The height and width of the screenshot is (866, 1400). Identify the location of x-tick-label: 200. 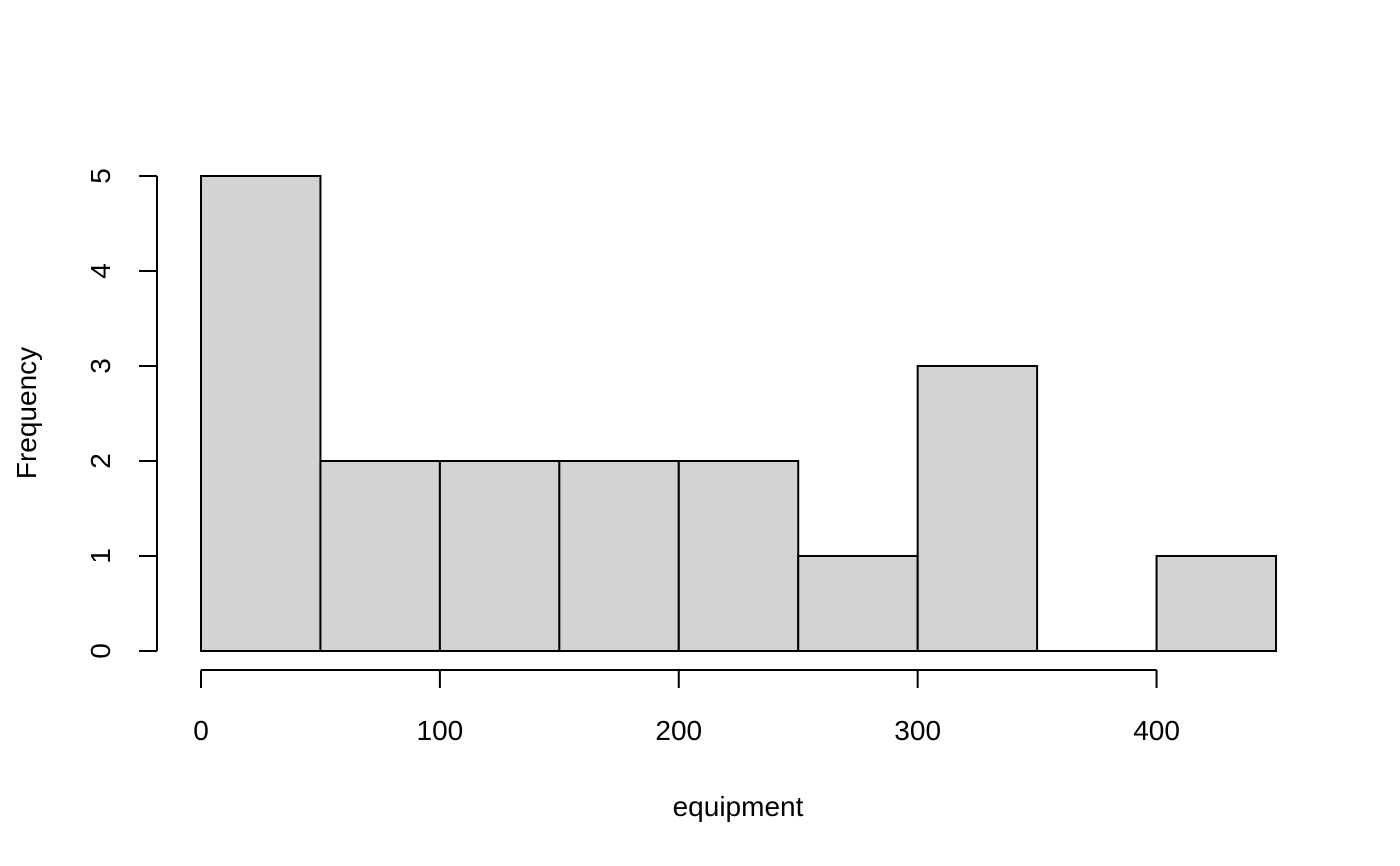
(678, 730).